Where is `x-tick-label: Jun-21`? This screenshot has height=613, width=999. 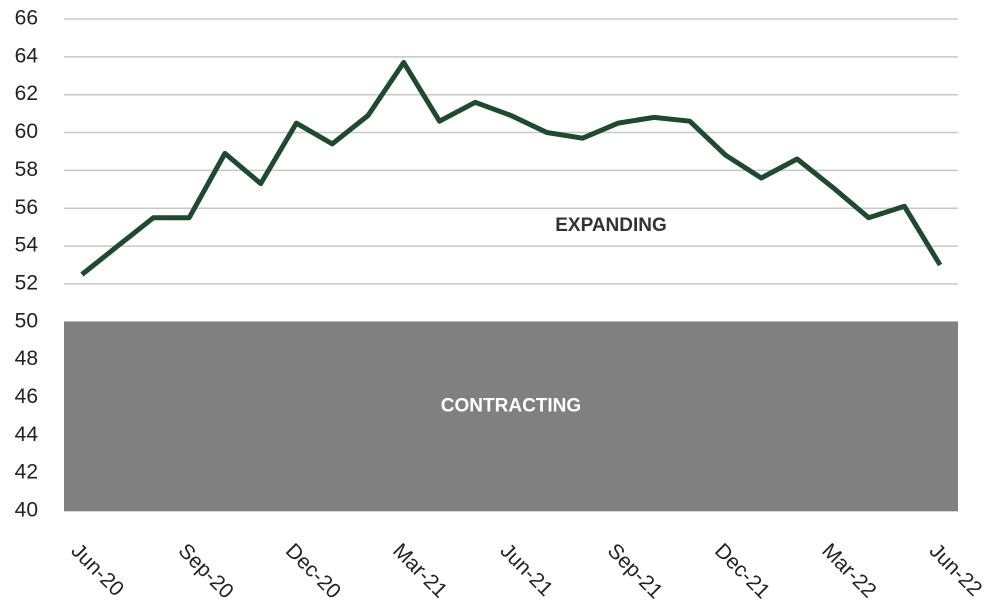
x-tick-label: Jun-21 is located at coordinates (527, 570).